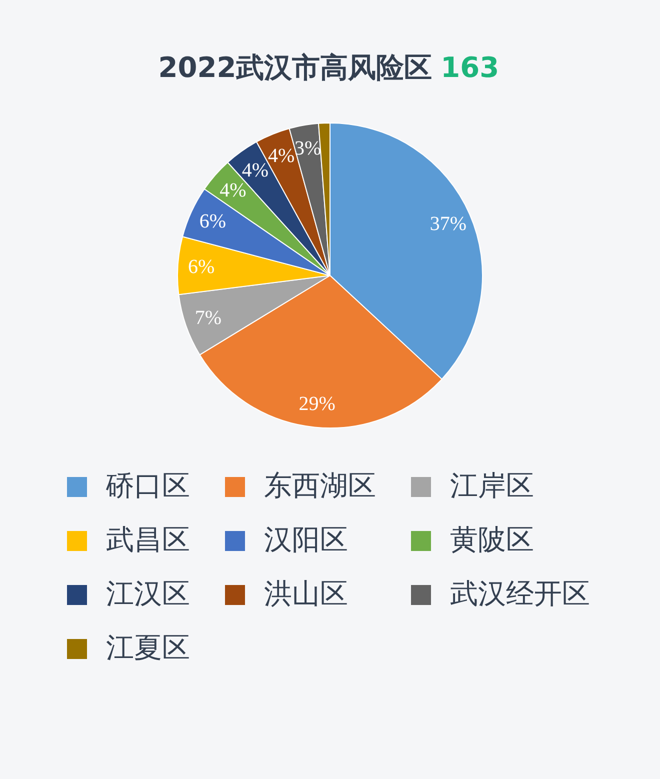 The image size is (660, 779). What do you see at coordinates (148, 593) in the screenshot?
I see `legend-label: 江汉区` at bounding box center [148, 593].